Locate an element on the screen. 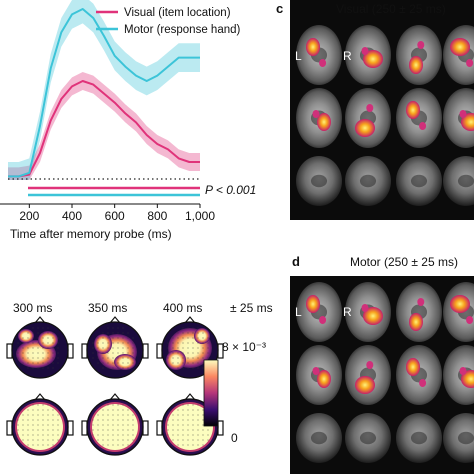 Image resolution: width=474 pixels, height=474 pixels. colorbar-max-label: 8 × 10⁻³ is located at coordinates (244, 347).